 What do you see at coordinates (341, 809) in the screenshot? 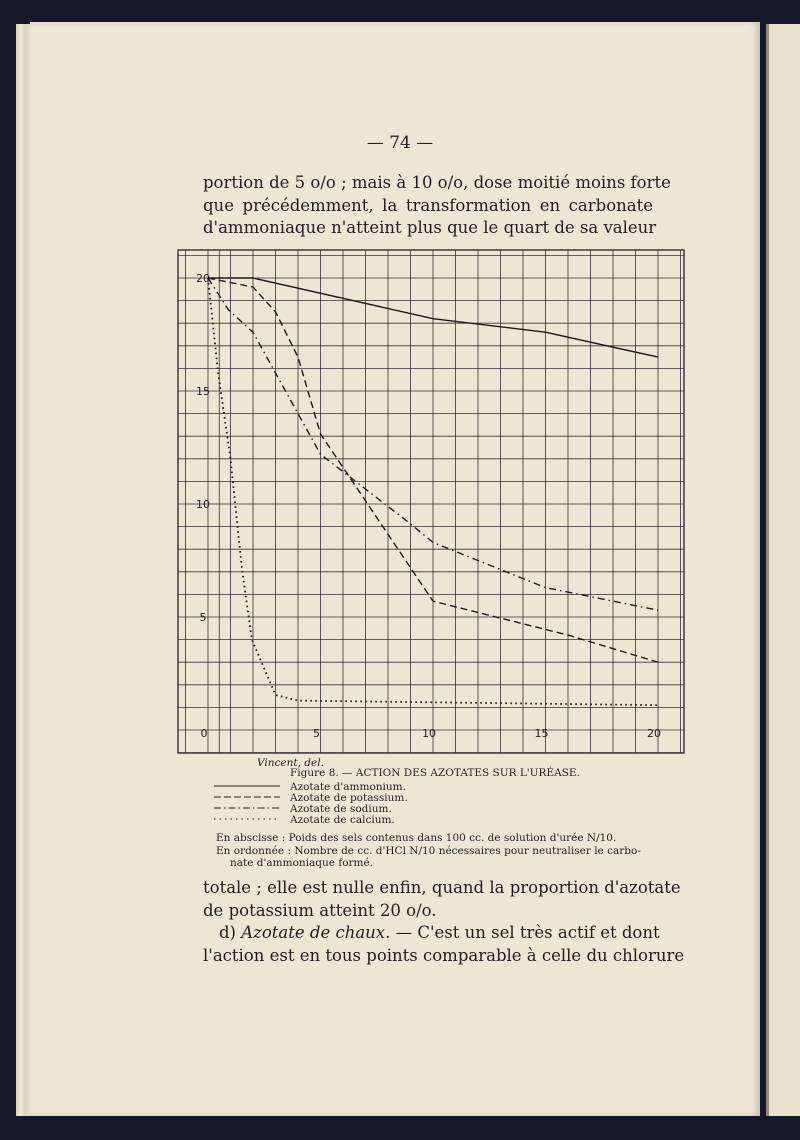
I see `legend-label: Azotate de sodium.` at bounding box center [341, 809].